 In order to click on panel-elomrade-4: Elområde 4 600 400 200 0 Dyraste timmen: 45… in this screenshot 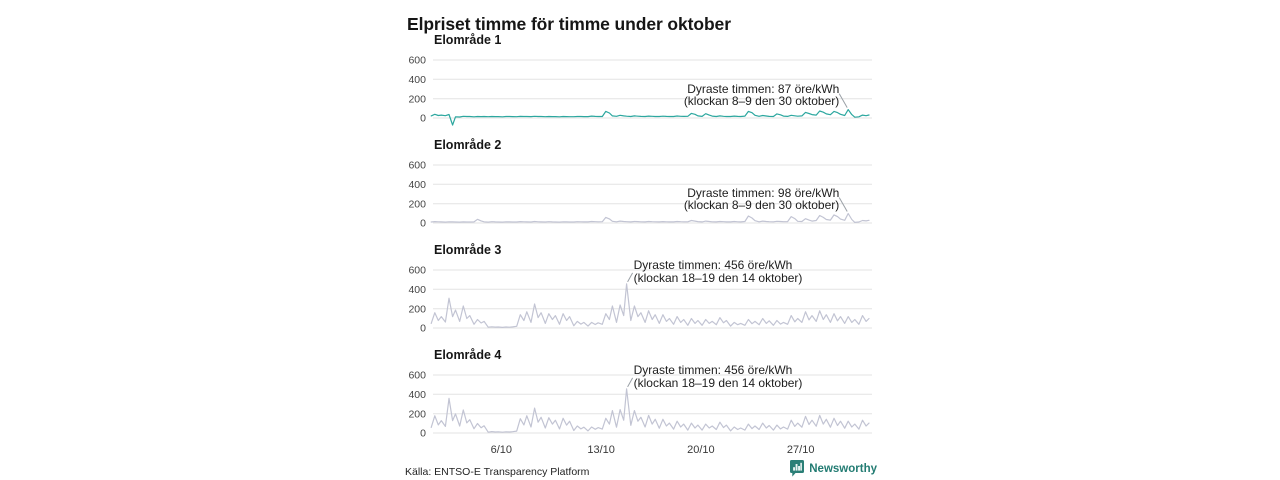, I will do `click(642, 399)`.